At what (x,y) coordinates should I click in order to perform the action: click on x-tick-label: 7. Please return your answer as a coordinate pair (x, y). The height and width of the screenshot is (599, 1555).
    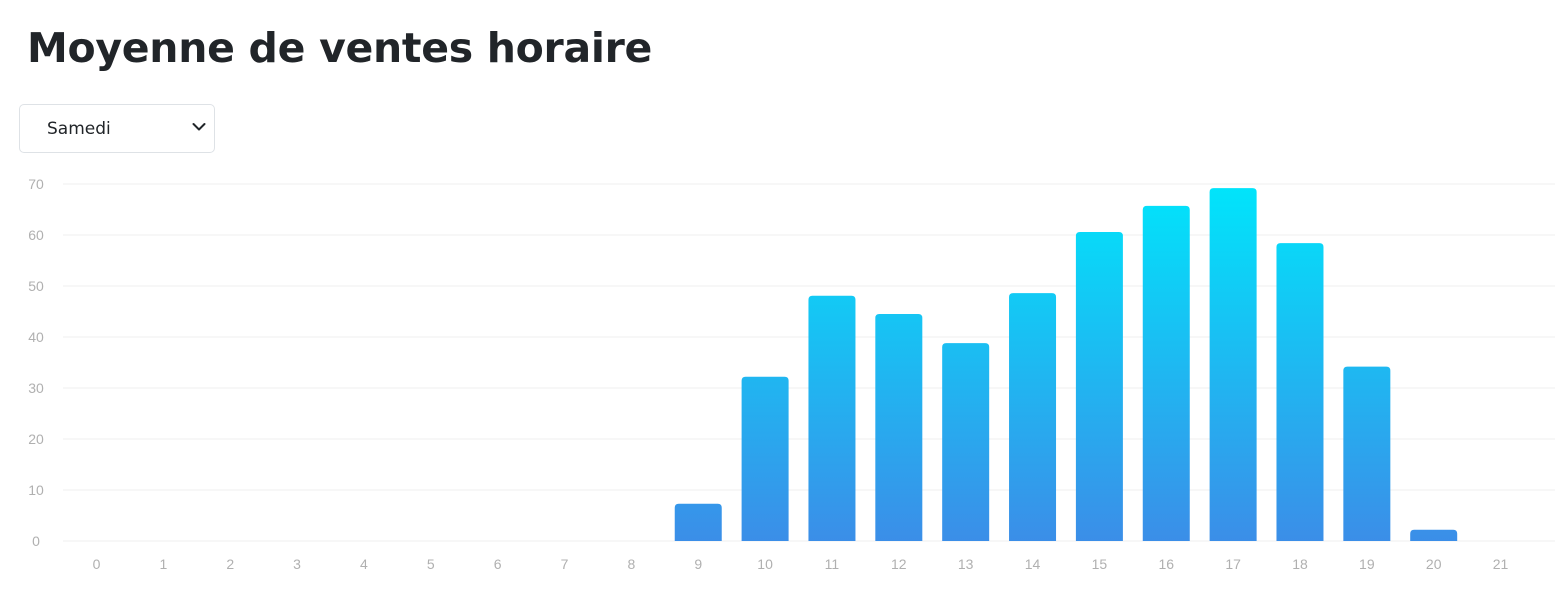
    Looking at the image, I should click on (565, 564).